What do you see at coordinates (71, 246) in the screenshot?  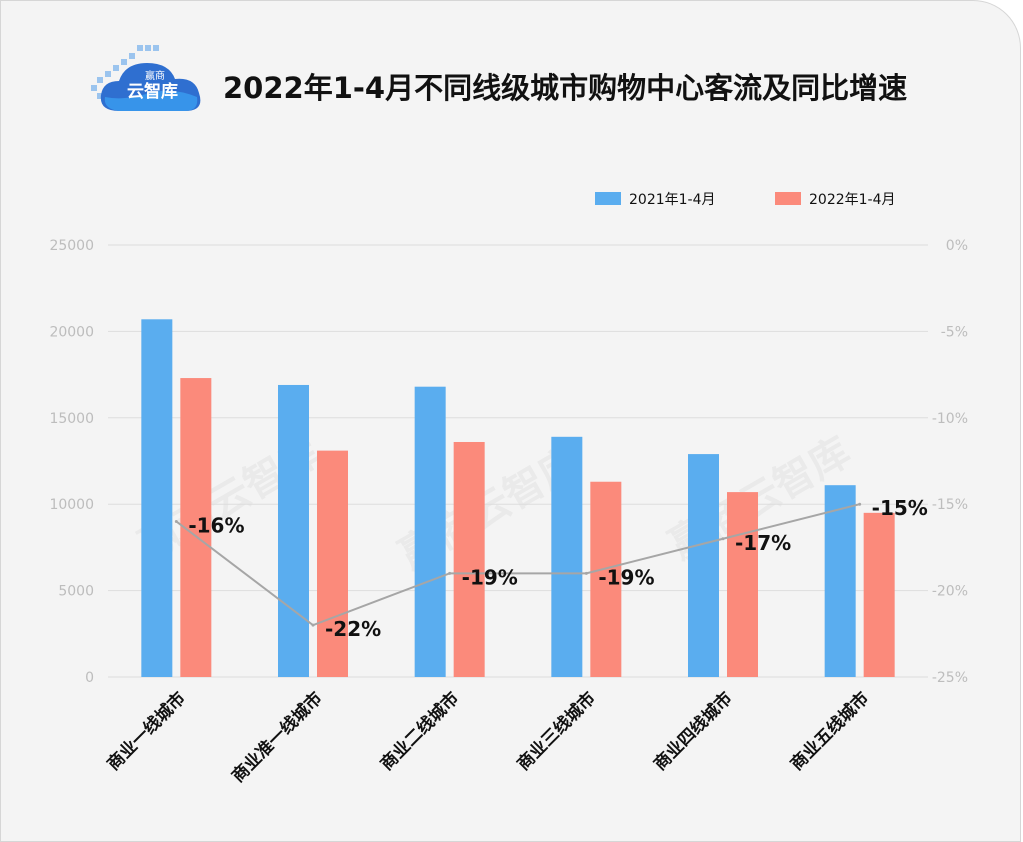 I see `y-left-tick-label: 25000` at bounding box center [71, 246].